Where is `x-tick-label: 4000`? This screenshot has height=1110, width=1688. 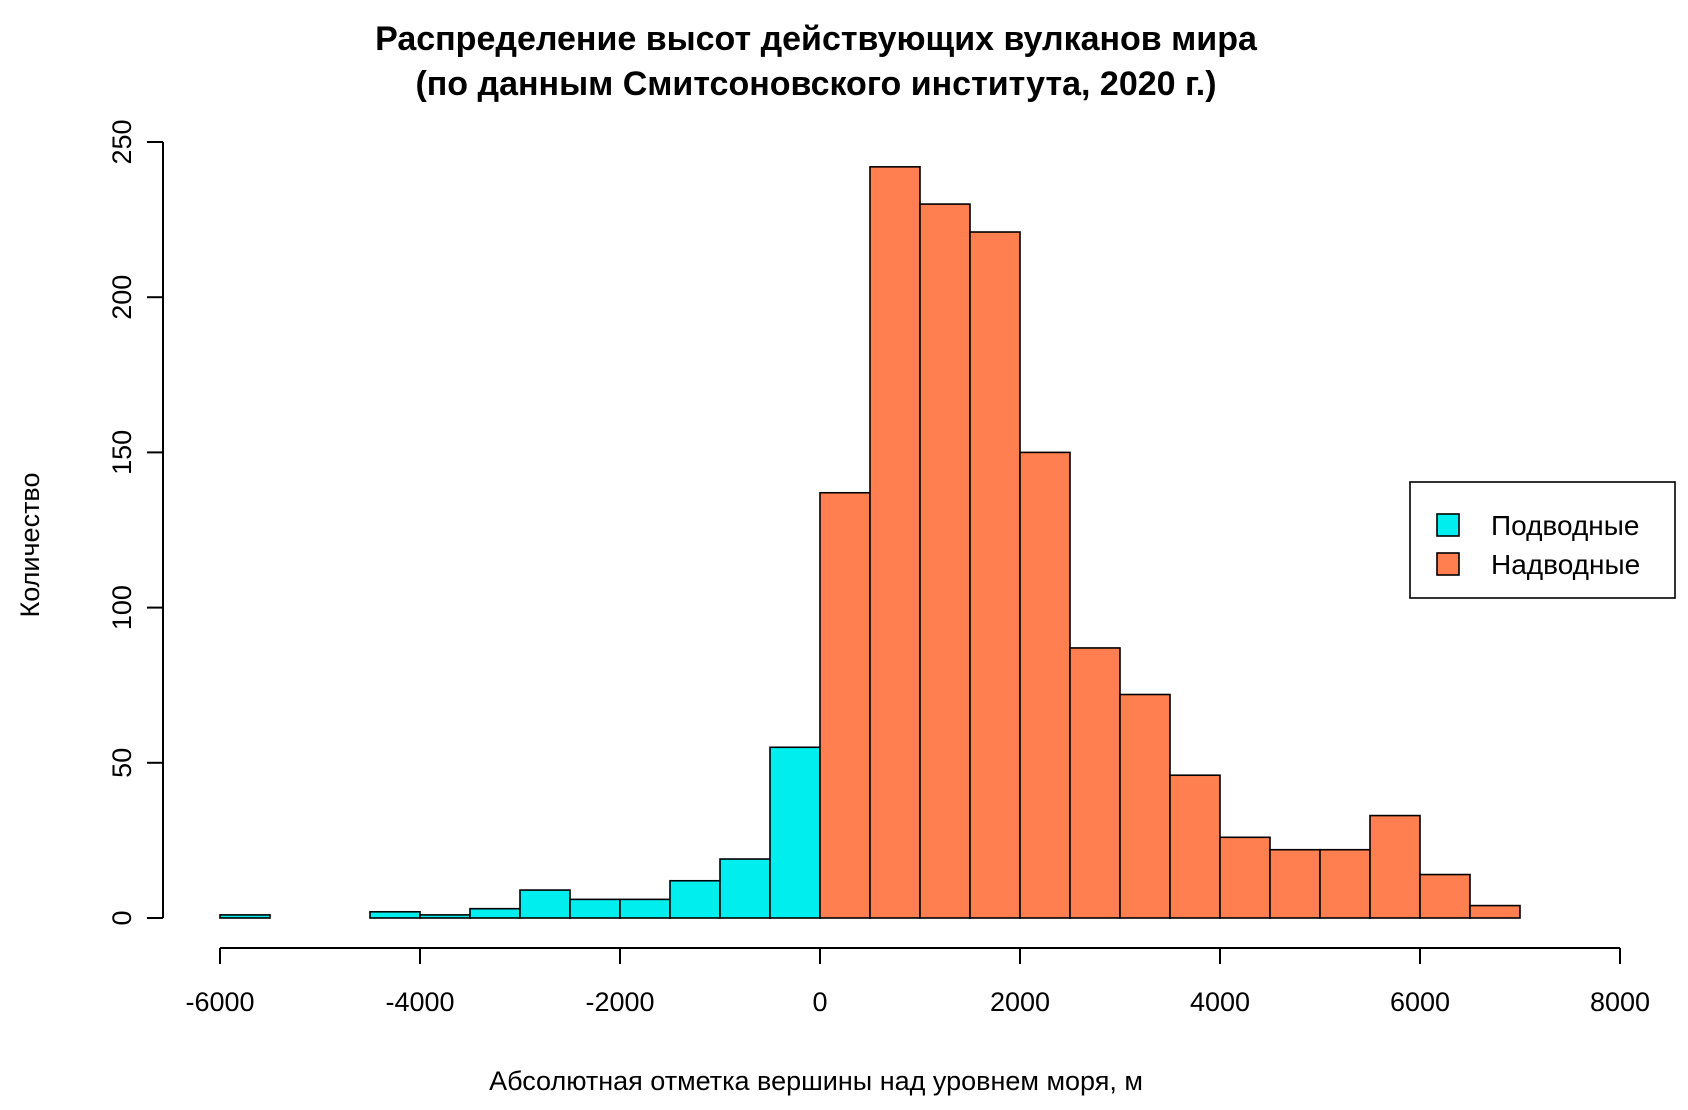
x-tick-label: 4000 is located at coordinates (1220, 1002).